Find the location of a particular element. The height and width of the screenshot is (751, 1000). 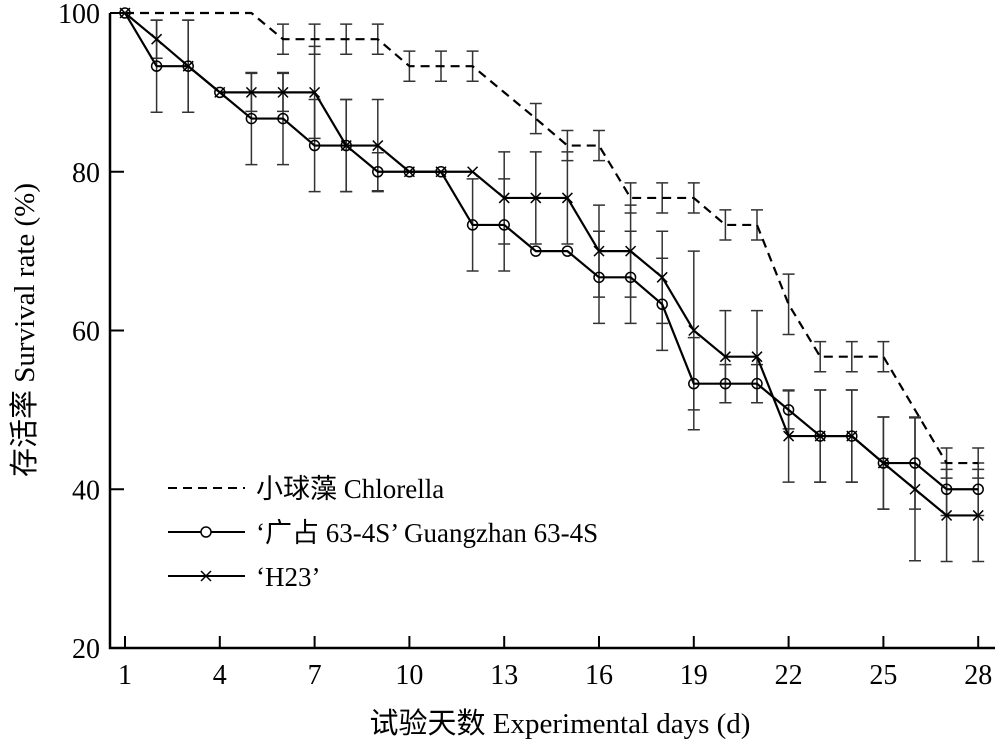

x-tick-label: 25 is located at coordinates (883, 675).